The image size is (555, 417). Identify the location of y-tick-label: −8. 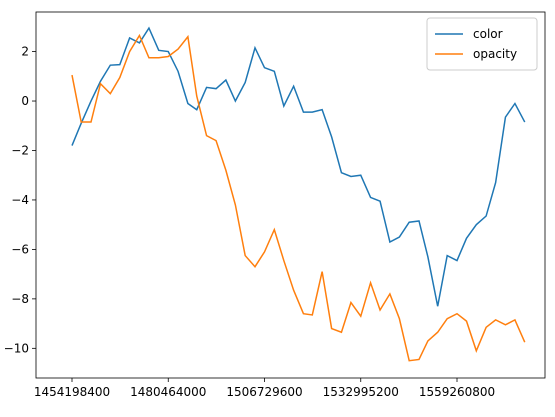
(20, 299).